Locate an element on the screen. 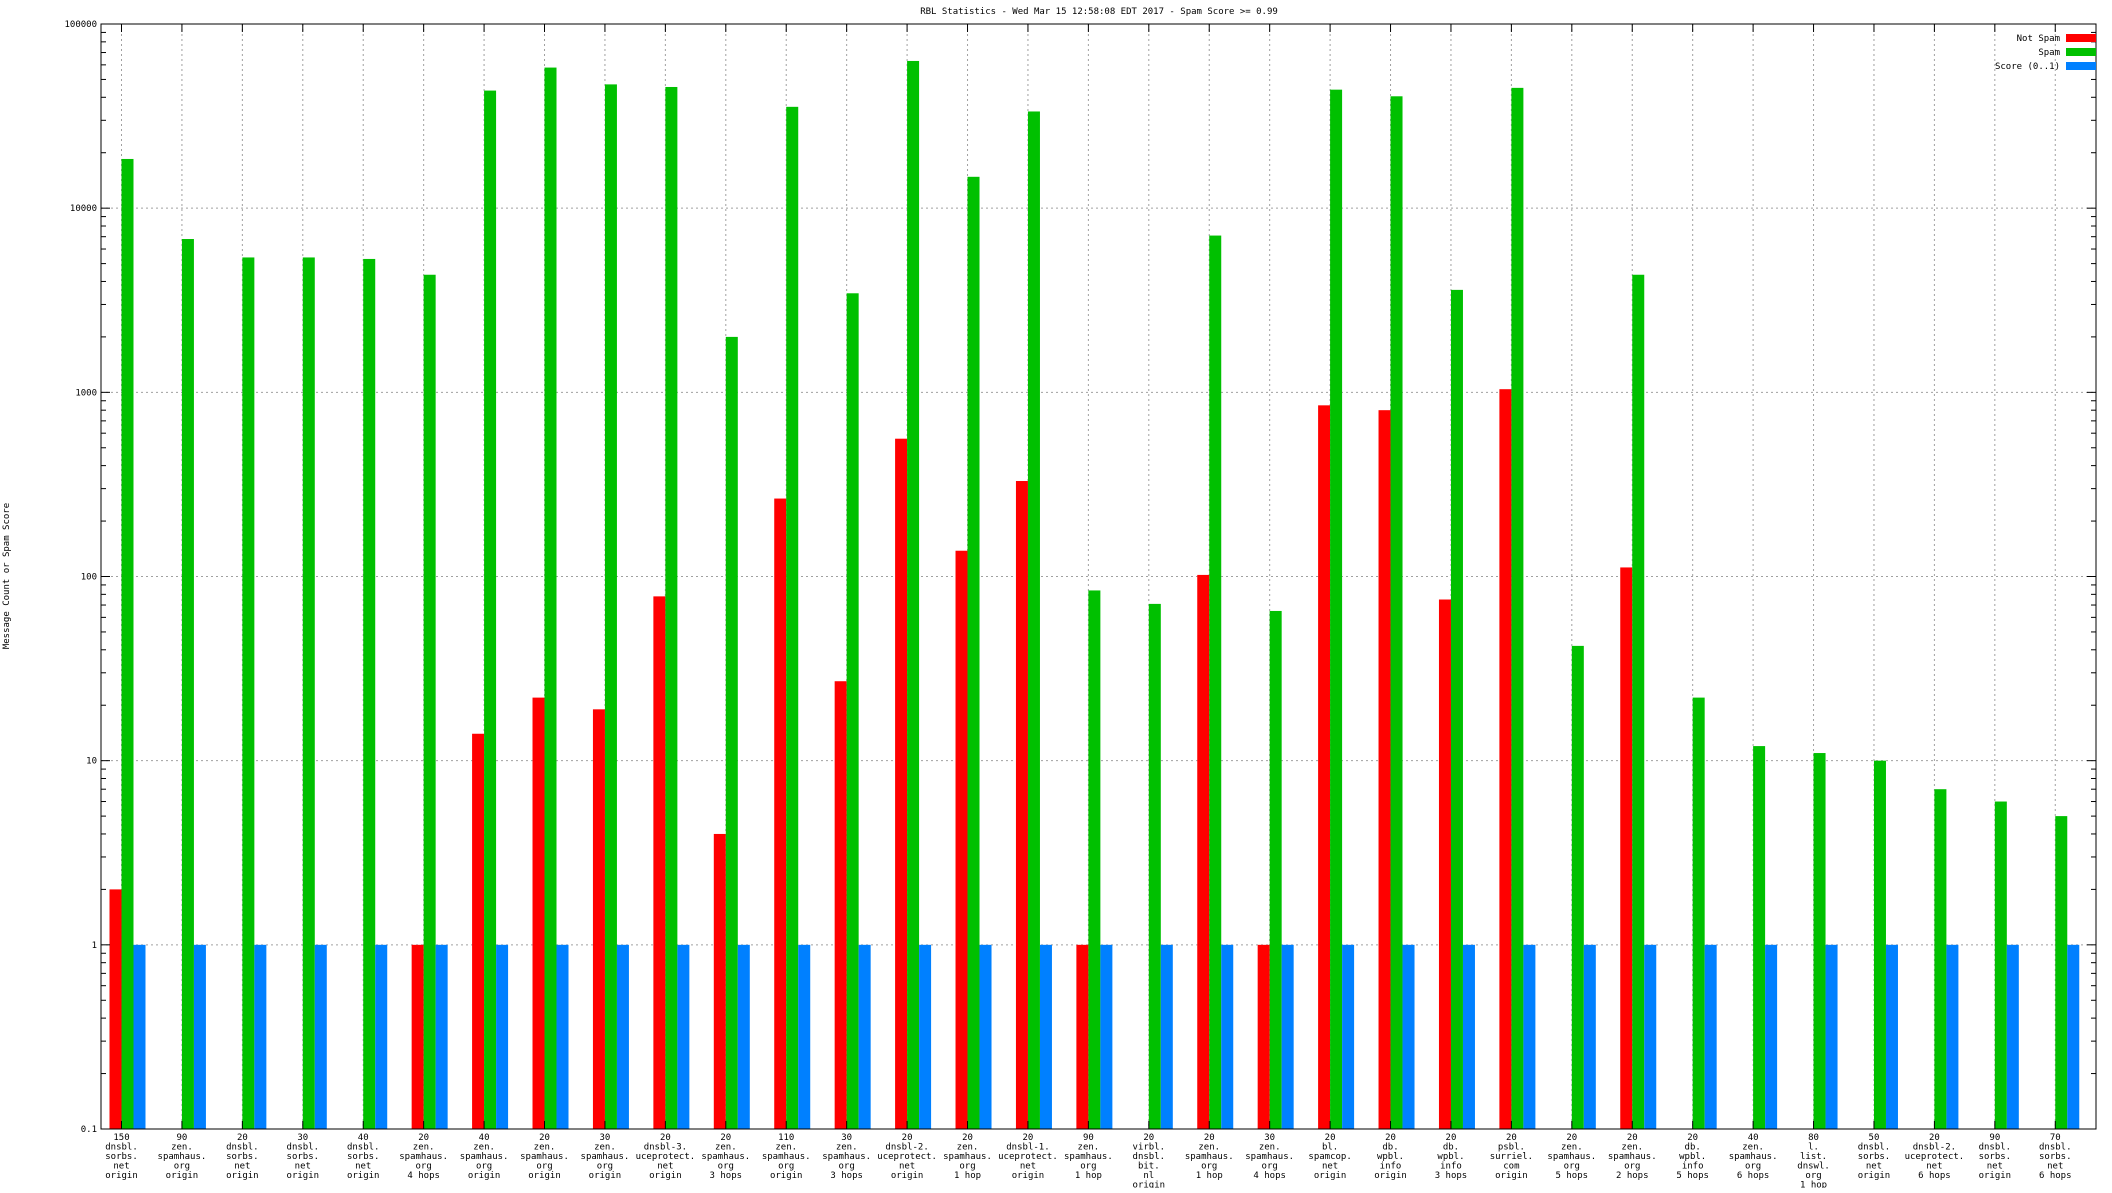  x-tick-label-line: 2 hops is located at coordinates (1632, 1176).